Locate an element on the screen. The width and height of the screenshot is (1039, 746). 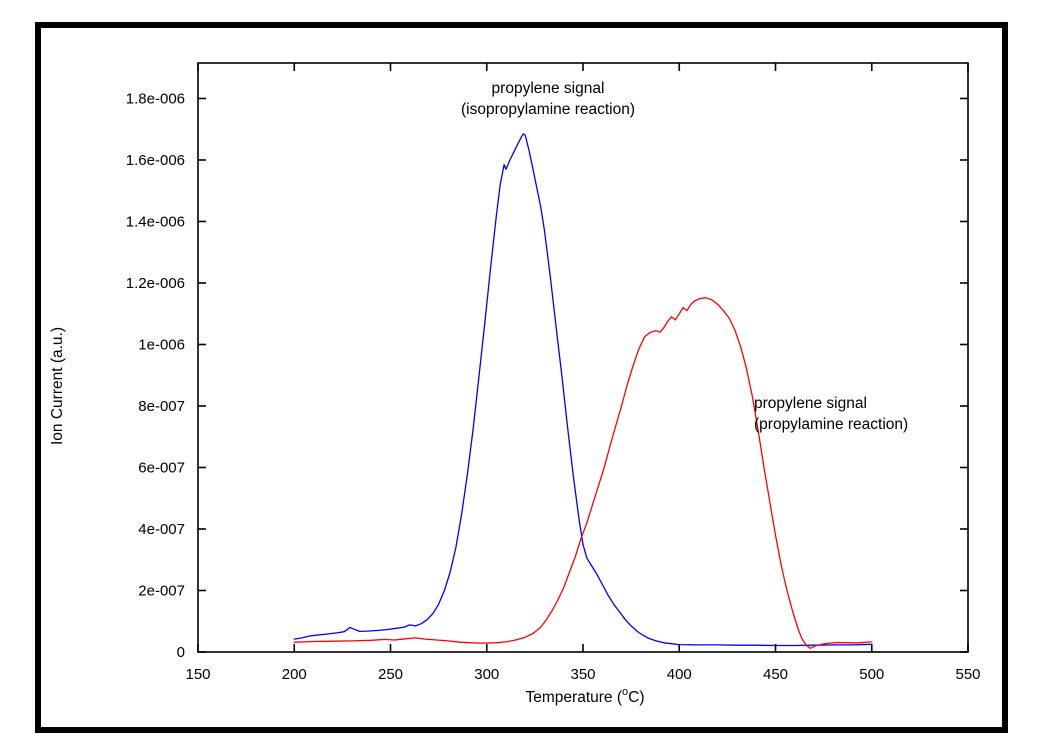
x-tick-label: 250 is located at coordinates (390, 674).